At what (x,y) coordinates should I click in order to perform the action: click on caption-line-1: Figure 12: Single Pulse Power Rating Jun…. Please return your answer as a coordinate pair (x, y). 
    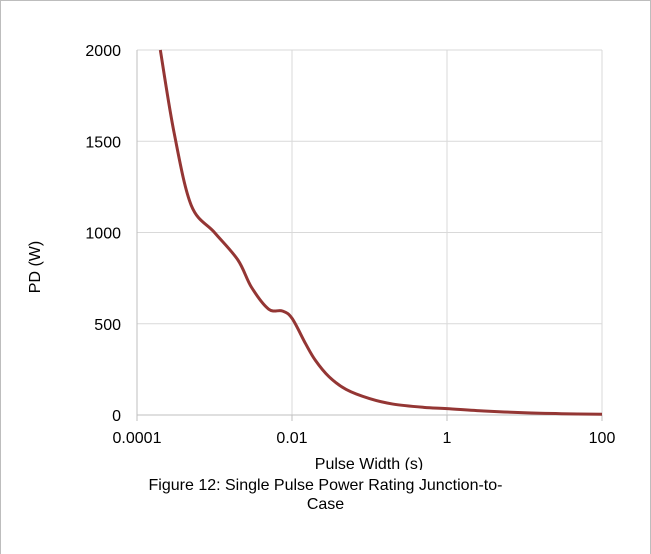
    Looking at the image, I should click on (325, 485).